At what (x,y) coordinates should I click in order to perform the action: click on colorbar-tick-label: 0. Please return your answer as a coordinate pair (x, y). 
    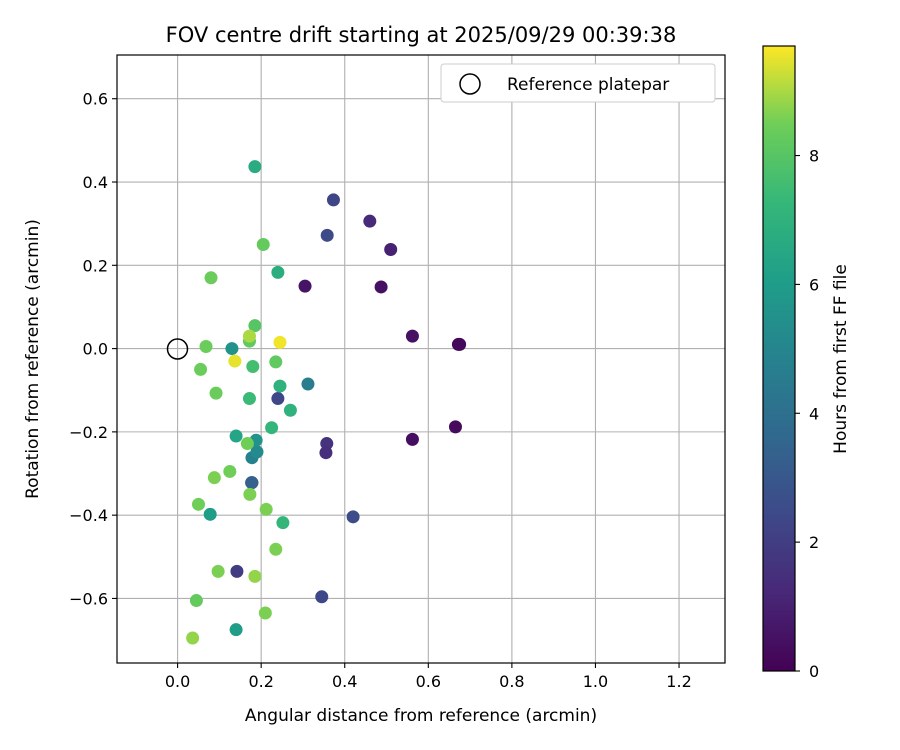
    Looking at the image, I should click on (814, 671).